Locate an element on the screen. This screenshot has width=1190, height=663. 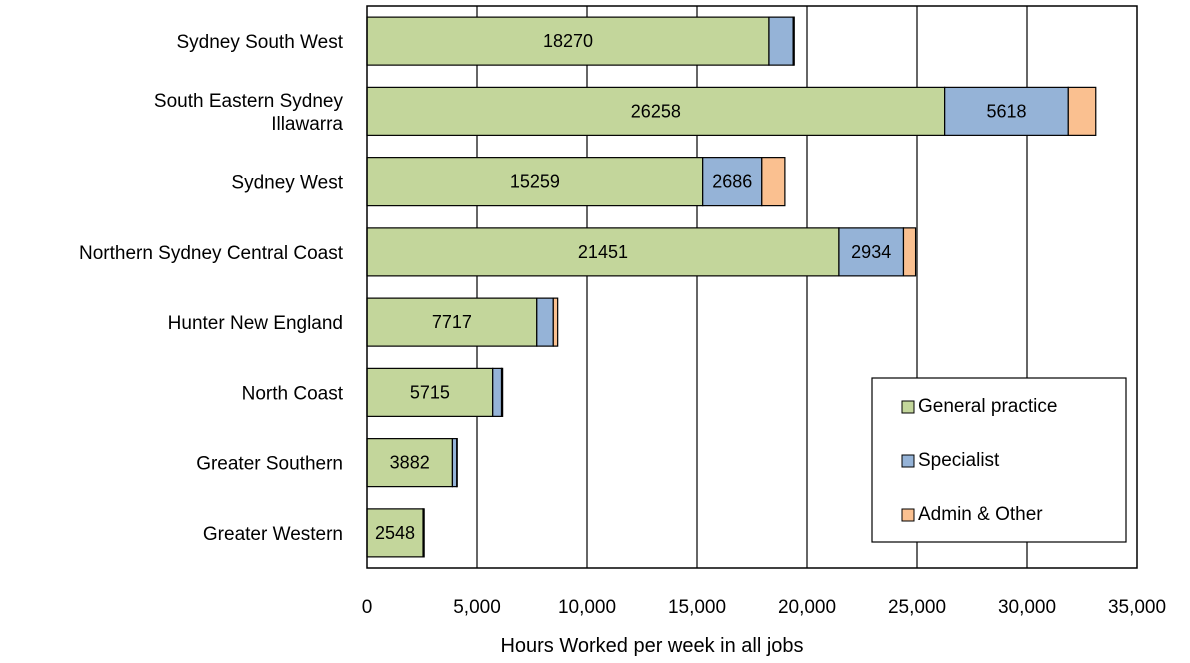
bar-data-label: 5618 is located at coordinates (1006, 111).